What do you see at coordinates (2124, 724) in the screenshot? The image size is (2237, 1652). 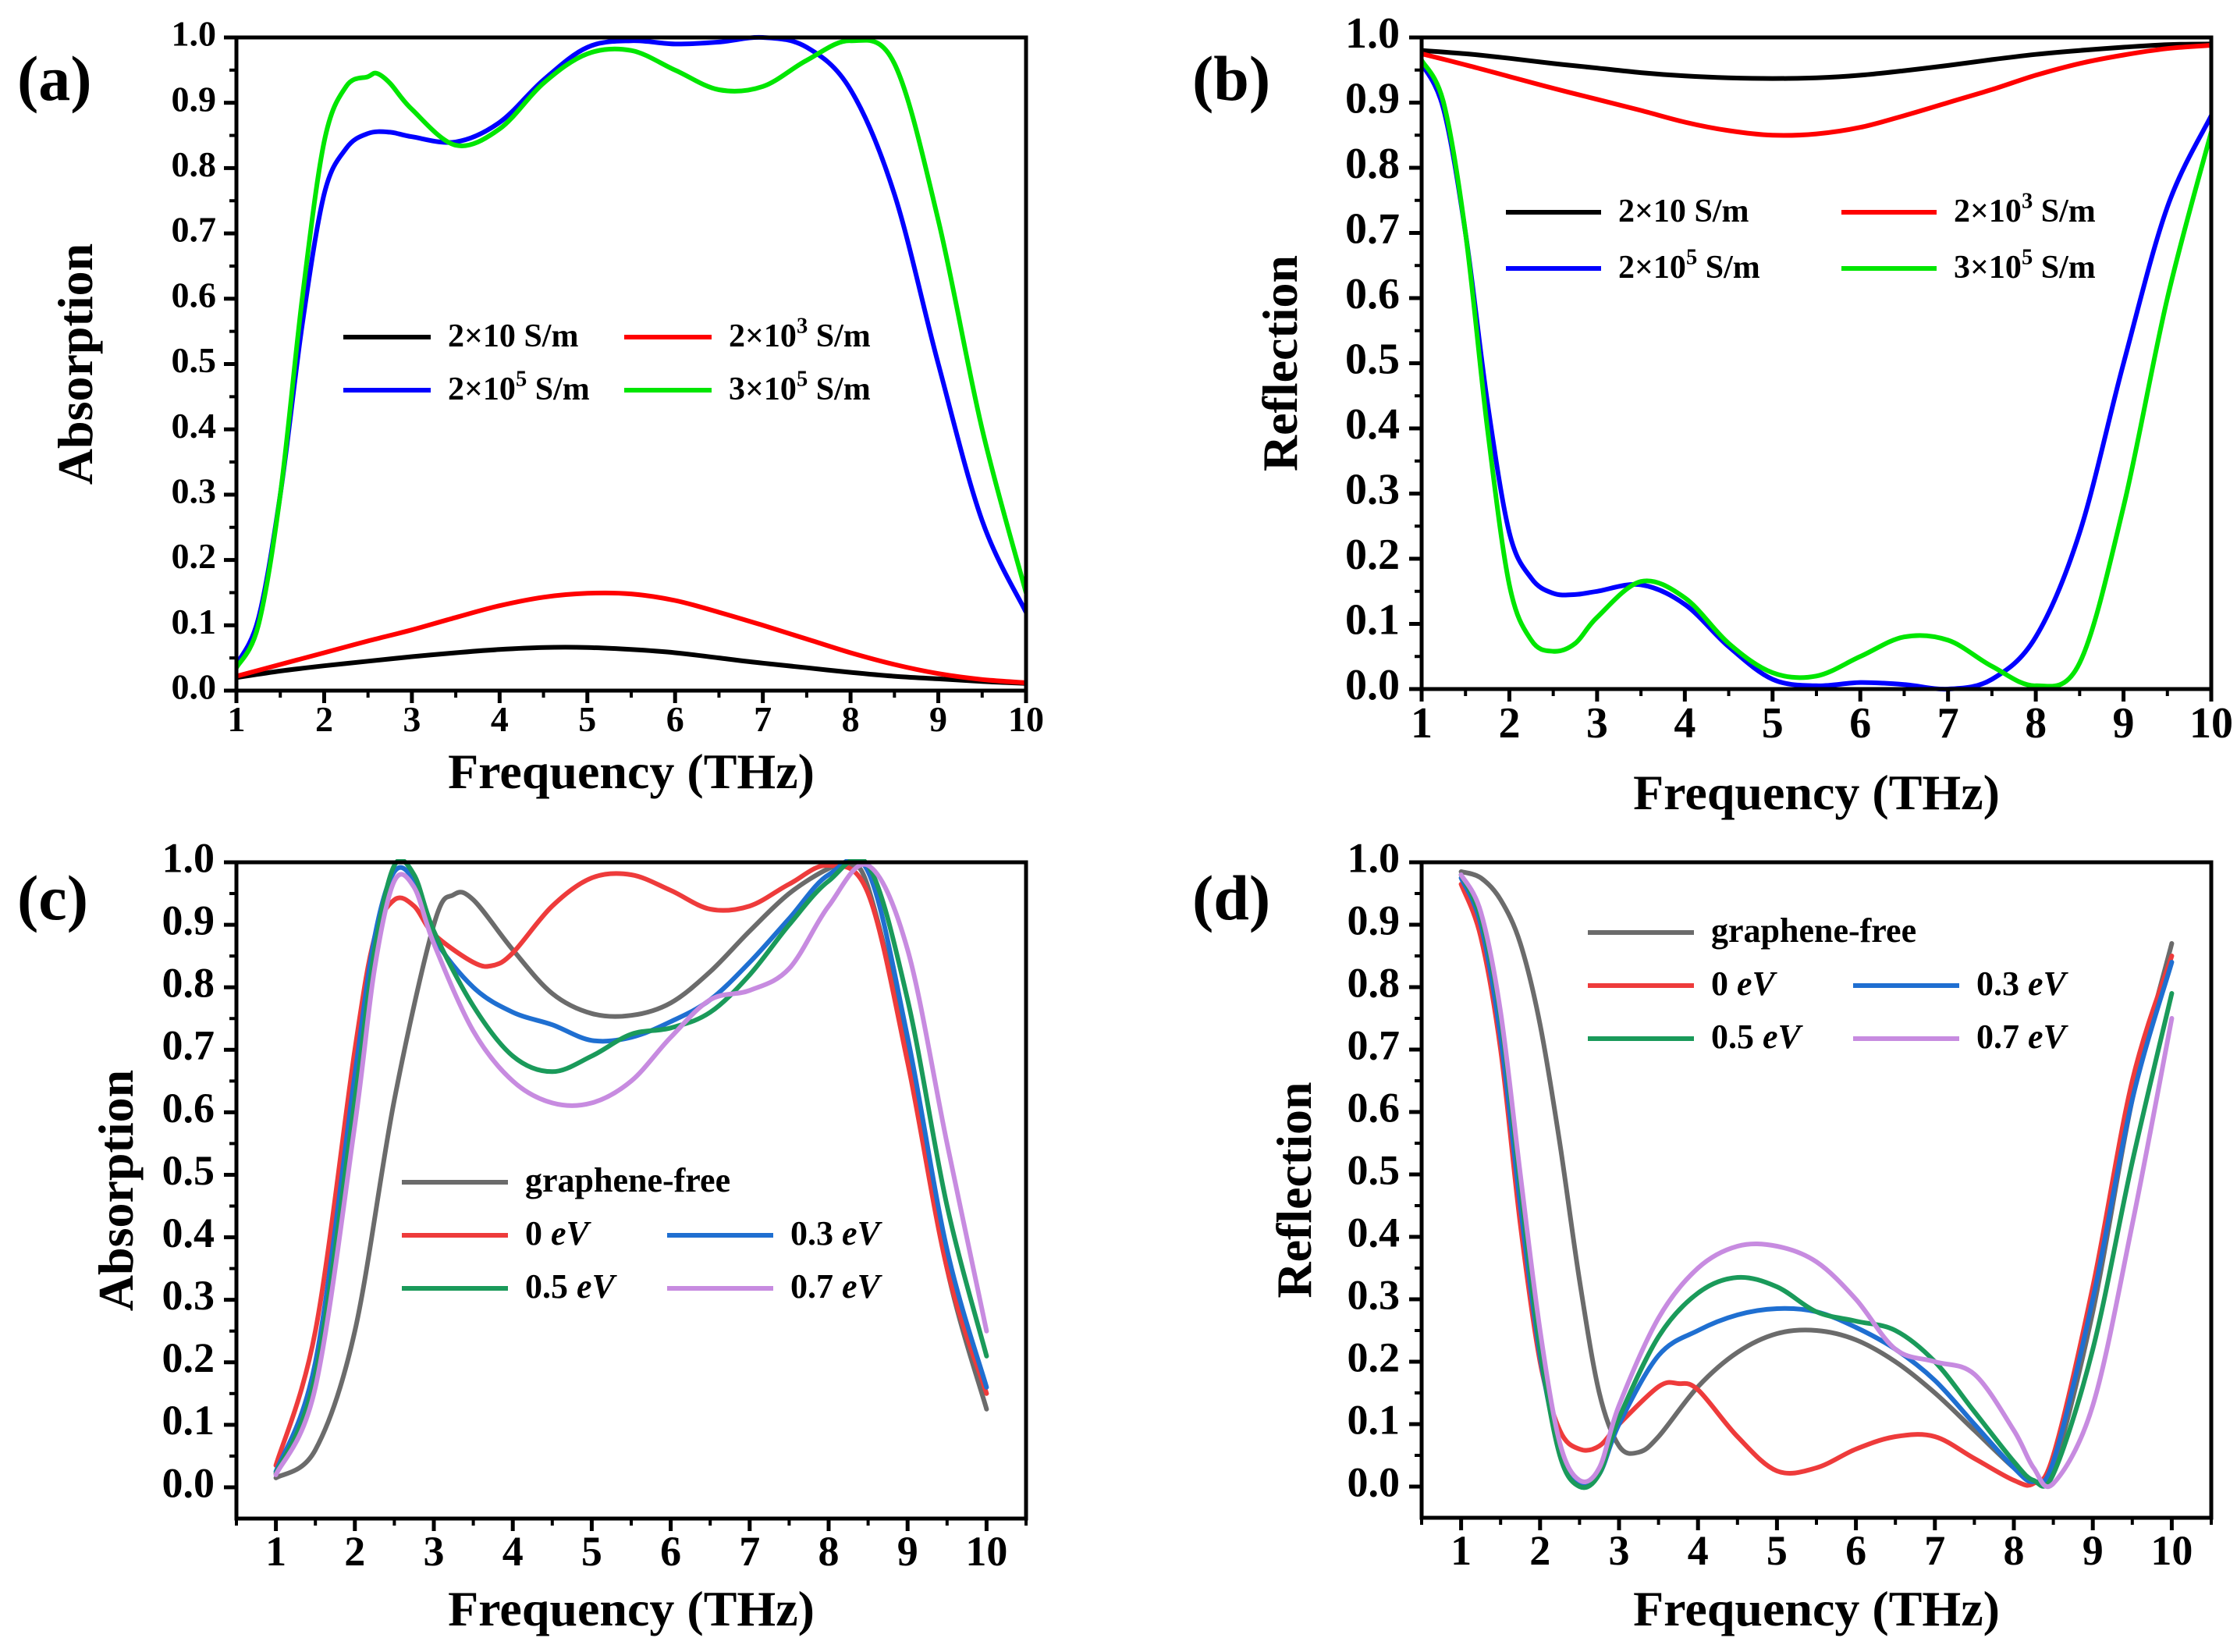 I see `x-tick-label: 9` at bounding box center [2124, 724].